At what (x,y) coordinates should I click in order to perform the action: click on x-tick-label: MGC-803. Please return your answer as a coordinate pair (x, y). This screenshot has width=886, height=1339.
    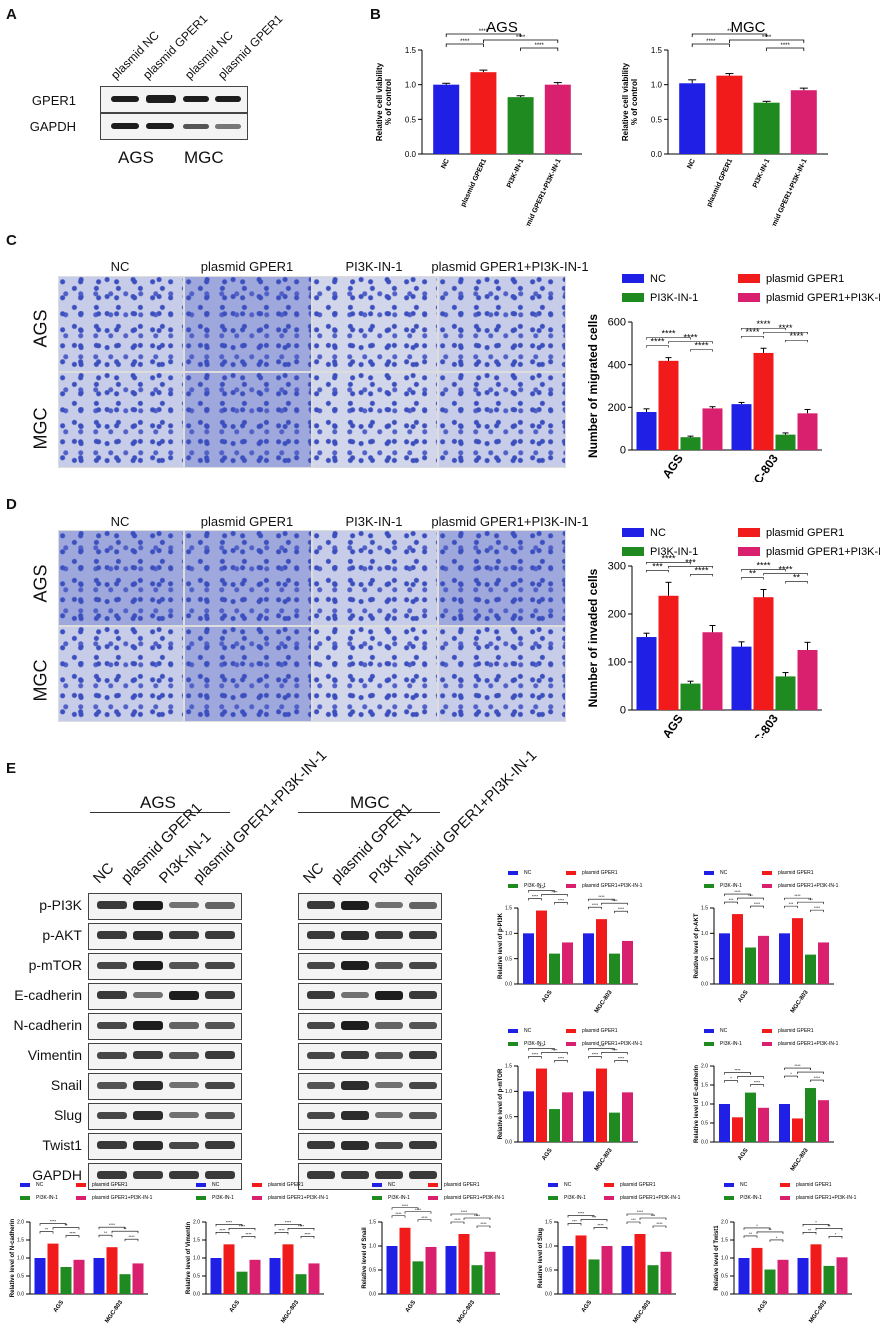
    Looking at the image, I should click on (642, 1311).